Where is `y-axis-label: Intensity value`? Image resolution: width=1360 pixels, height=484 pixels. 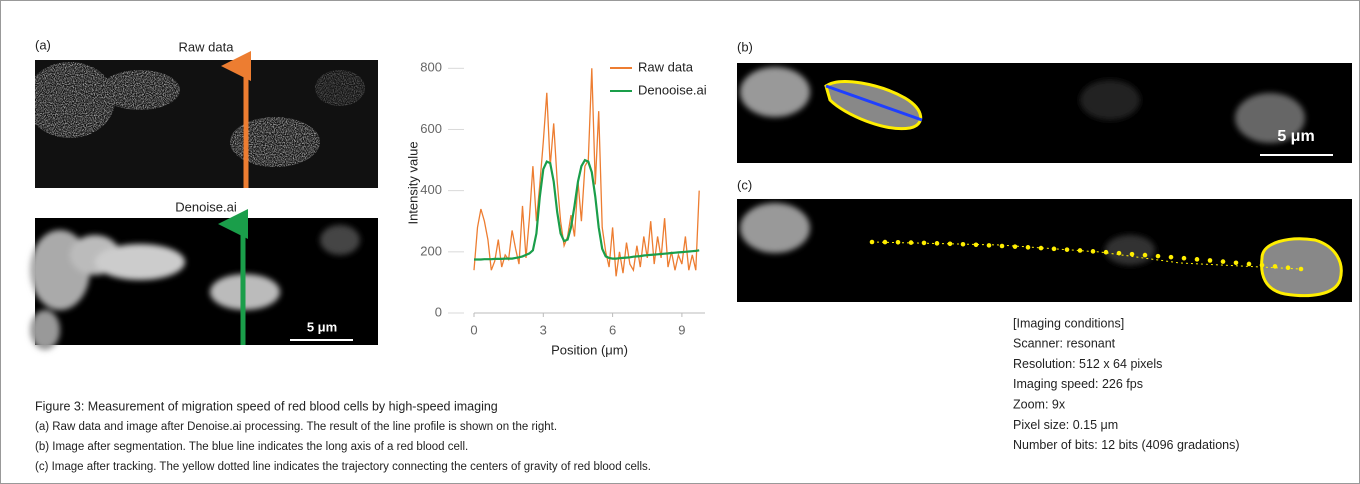
y-axis-label: Intensity value is located at coordinates (412, 182).